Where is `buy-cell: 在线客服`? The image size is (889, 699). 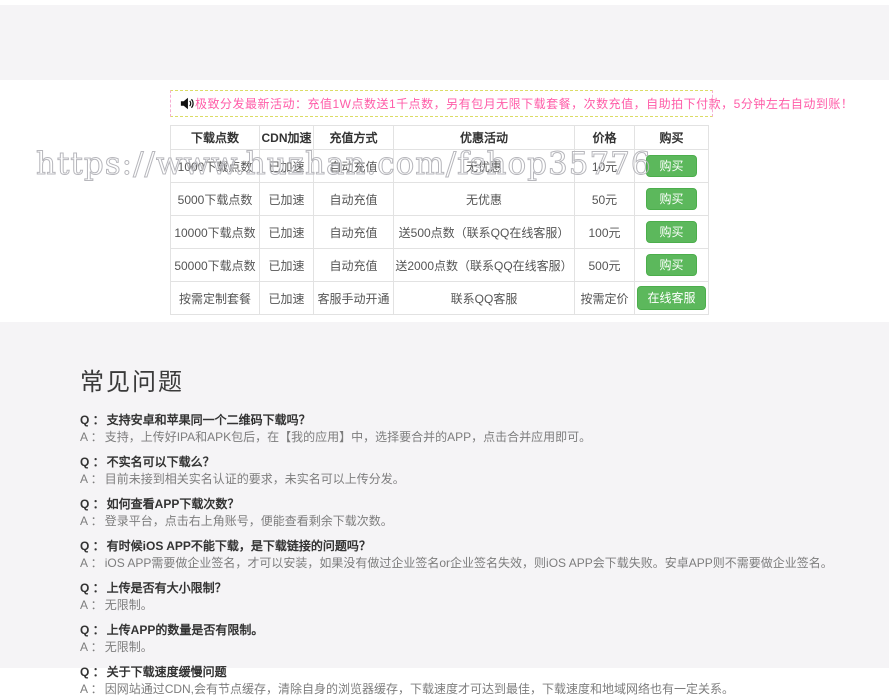 buy-cell: 在线客服 is located at coordinates (671, 298).